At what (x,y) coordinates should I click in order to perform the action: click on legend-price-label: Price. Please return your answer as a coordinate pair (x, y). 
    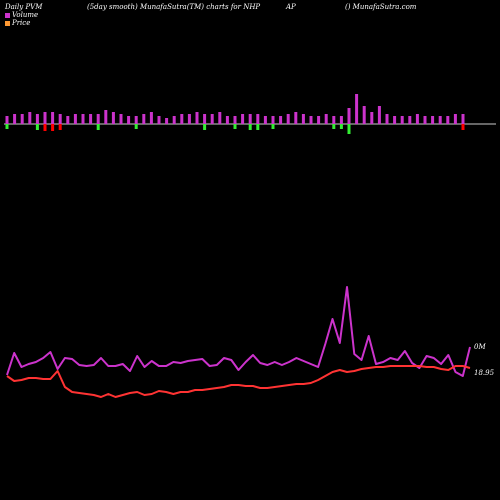
    Looking at the image, I should click on (21, 23).